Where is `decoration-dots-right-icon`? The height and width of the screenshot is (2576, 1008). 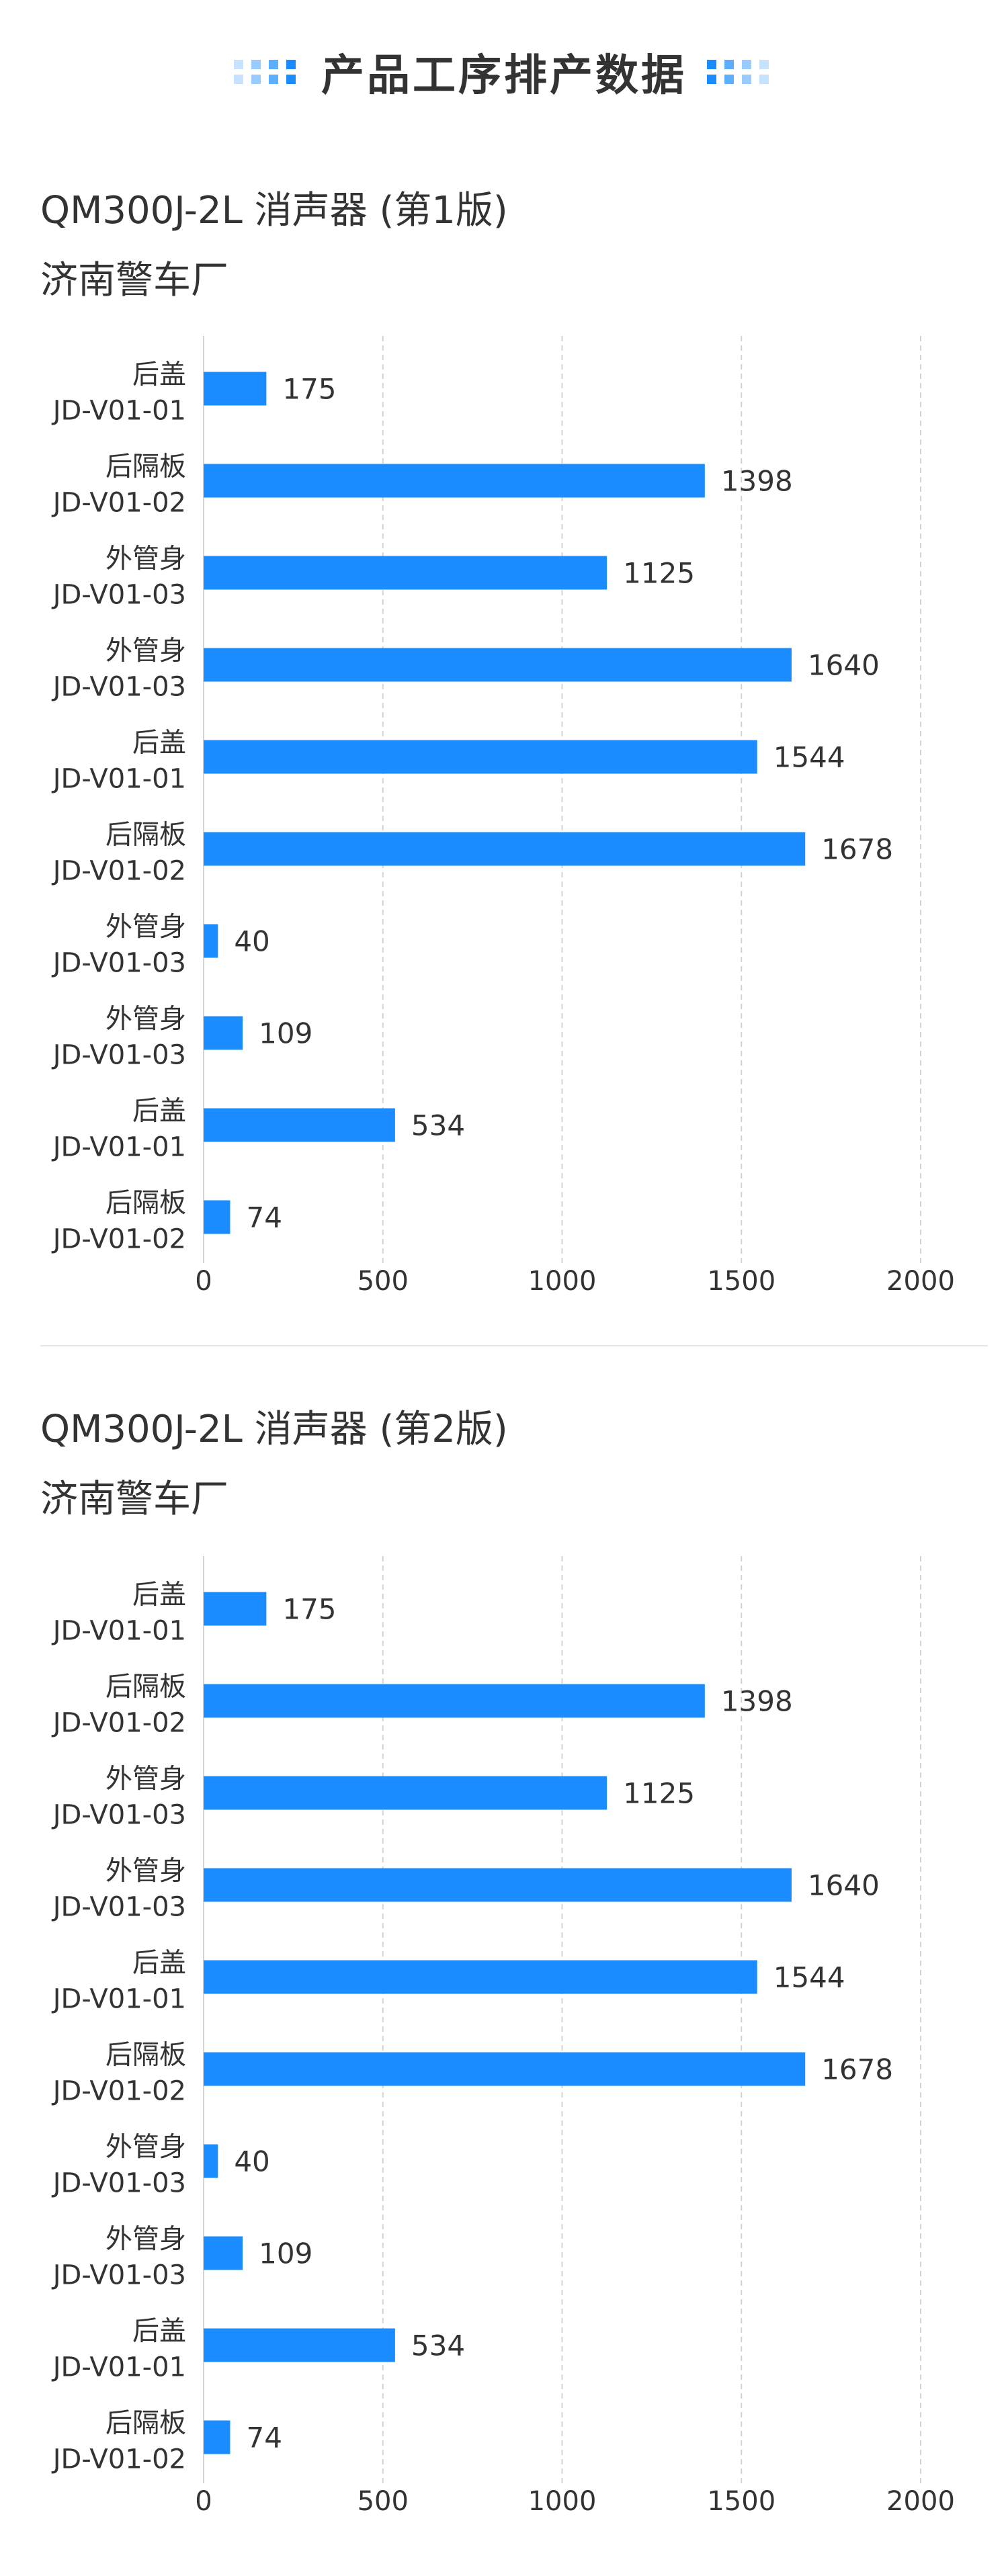 decoration-dots-right-icon is located at coordinates (738, 72).